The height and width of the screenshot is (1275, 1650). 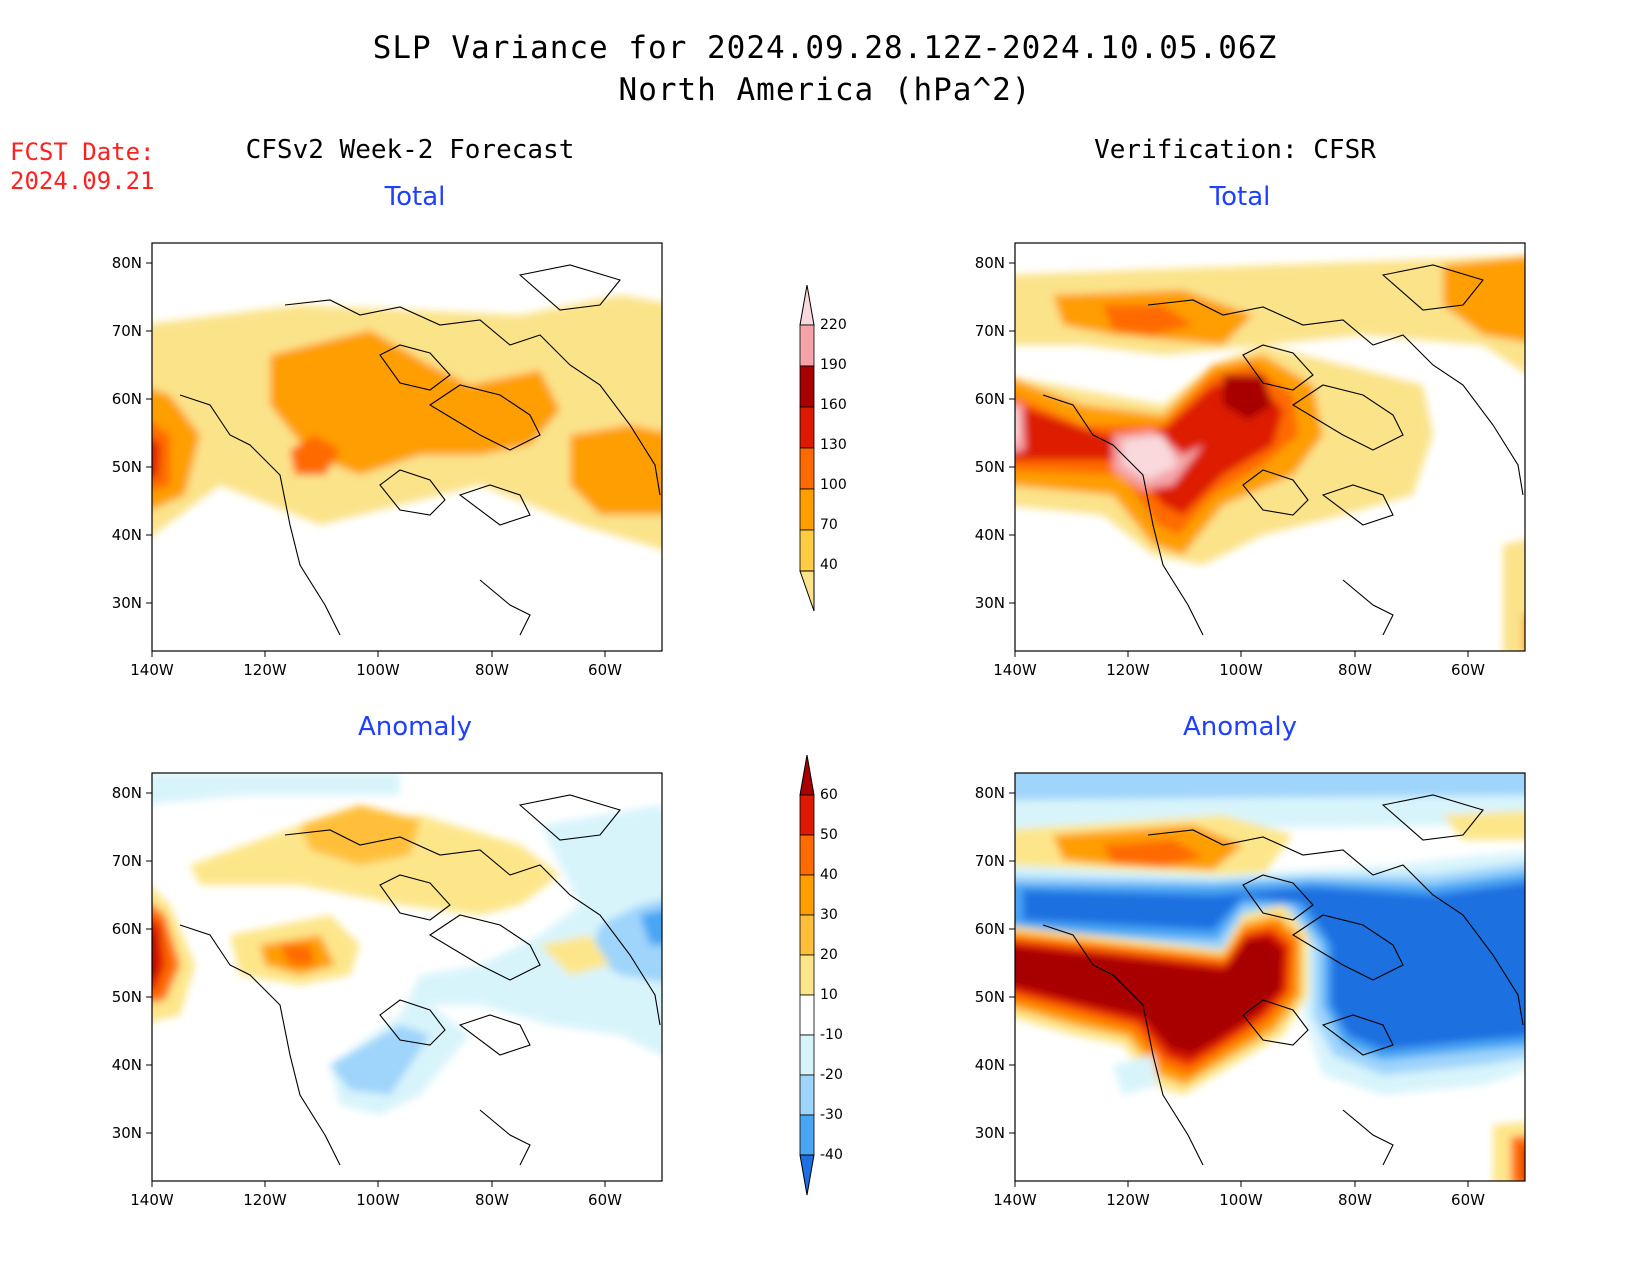 I want to click on colorbar-anomaly-label: 10, so click(x=829, y=995).